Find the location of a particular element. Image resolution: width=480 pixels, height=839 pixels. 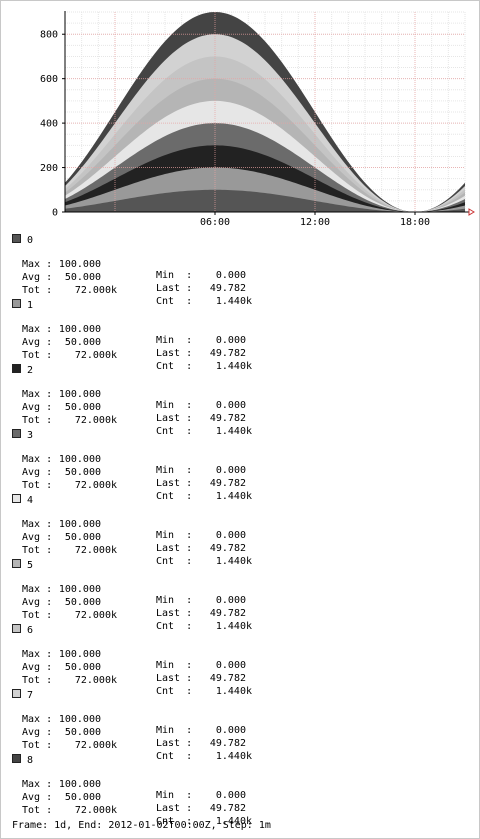

y-tick-label: 600 is located at coordinates (49, 79).